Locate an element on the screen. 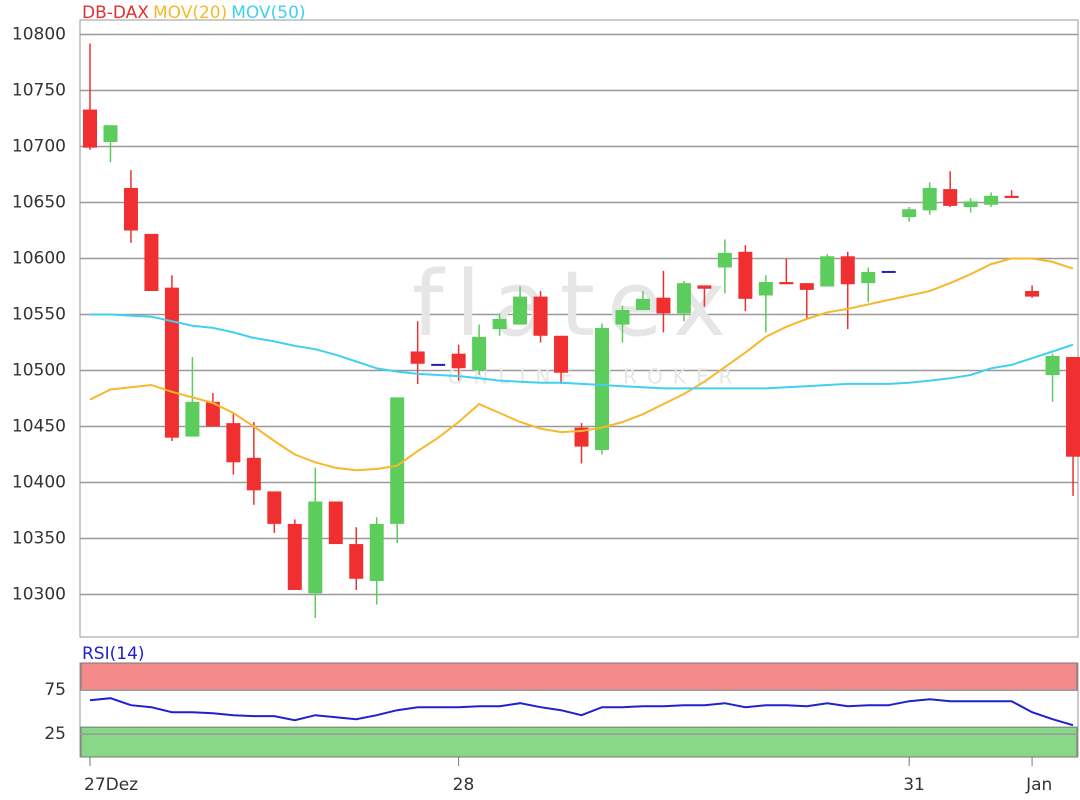  y-tick-label: 10550 is located at coordinates (39, 315).